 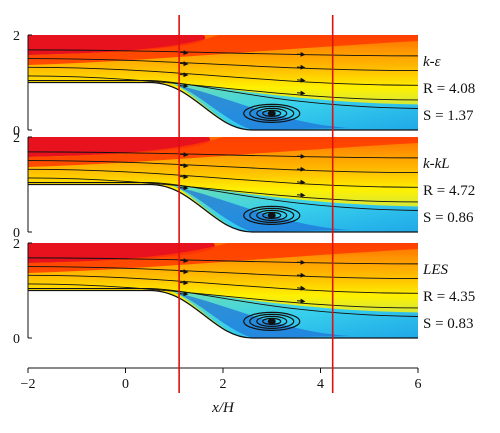 I want to click on x-axis-label: x/H, so click(x=223, y=408).